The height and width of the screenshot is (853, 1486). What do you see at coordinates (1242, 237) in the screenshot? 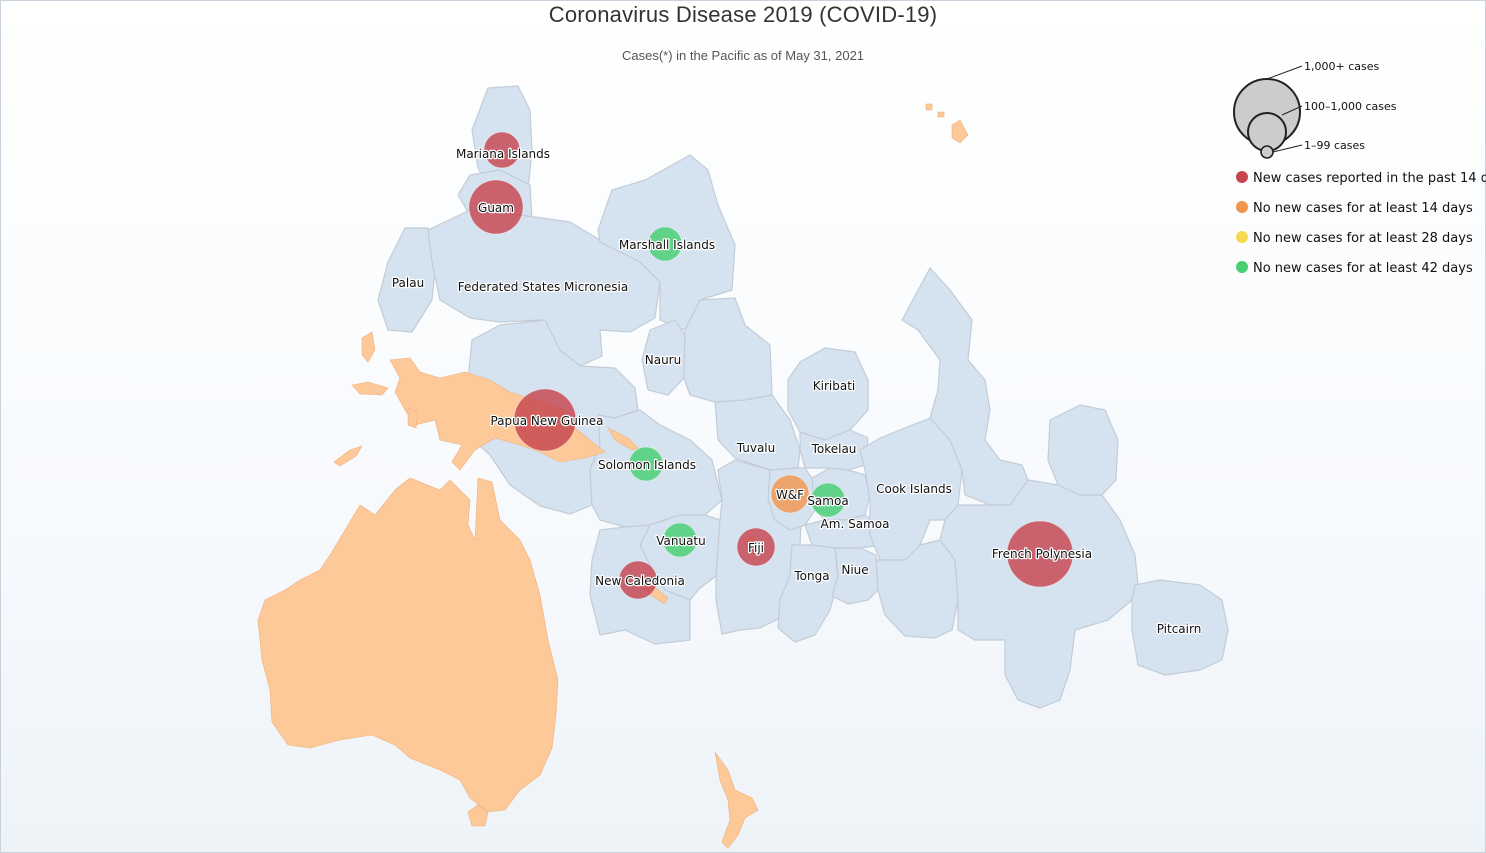
I see `legend-dot-yellow` at bounding box center [1242, 237].